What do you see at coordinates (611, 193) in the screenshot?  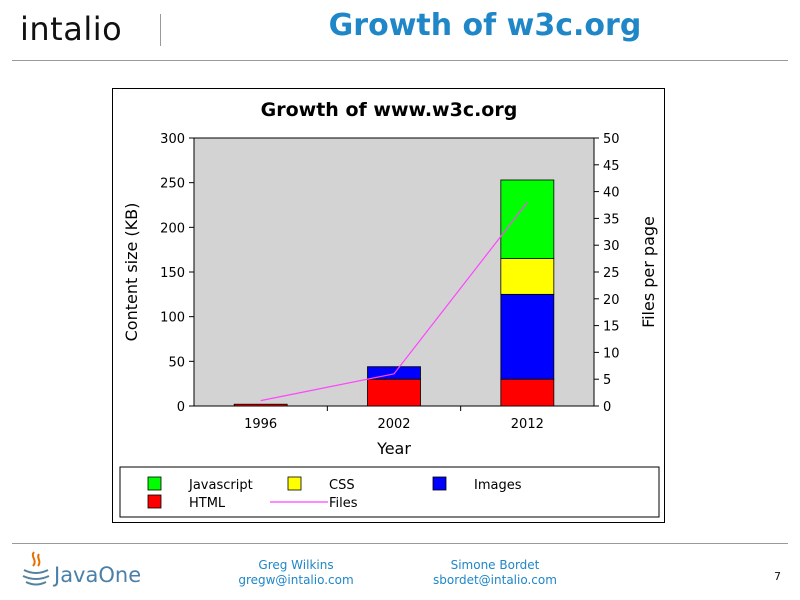 I see `y2-tick-label: 40` at bounding box center [611, 193].